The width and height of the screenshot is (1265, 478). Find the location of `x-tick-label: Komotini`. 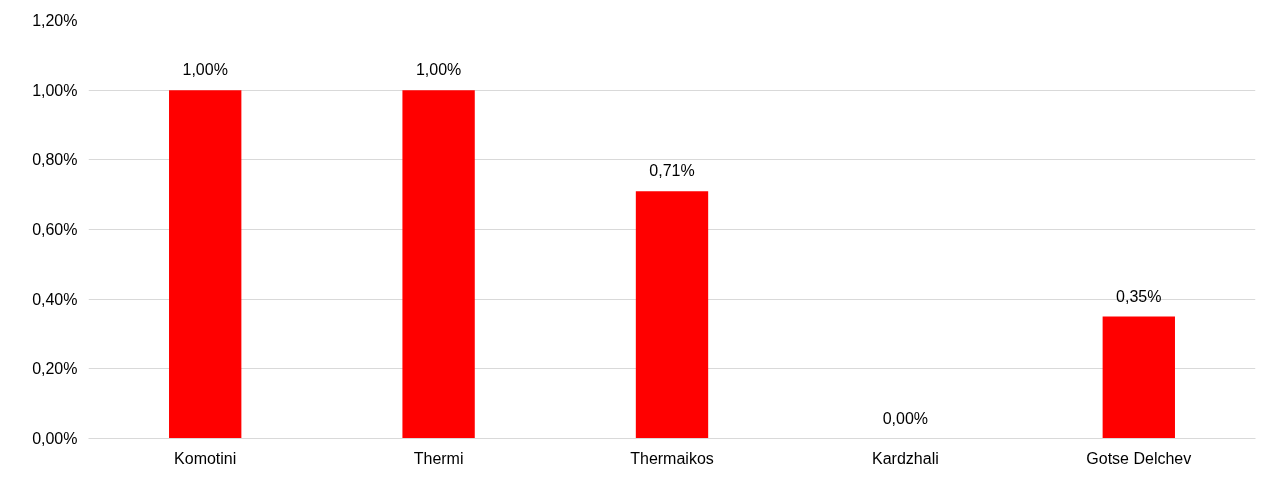

x-tick-label: Komotini is located at coordinates (205, 458).